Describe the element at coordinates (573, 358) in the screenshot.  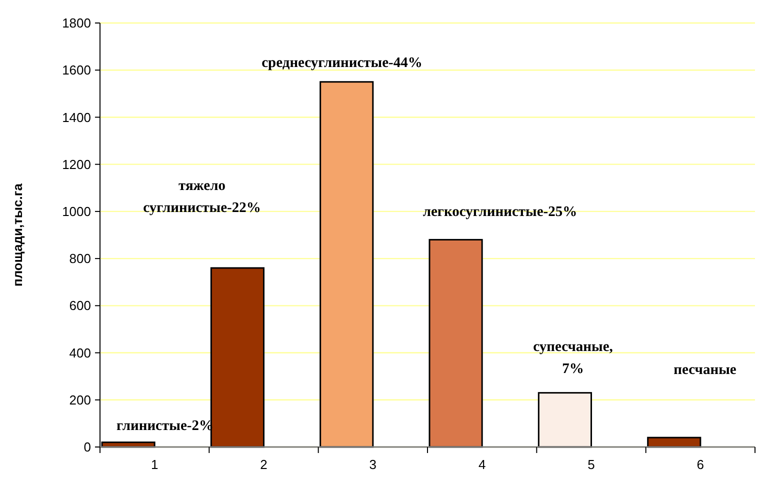
I see `annotation: супесчаные, 7%` at that location.